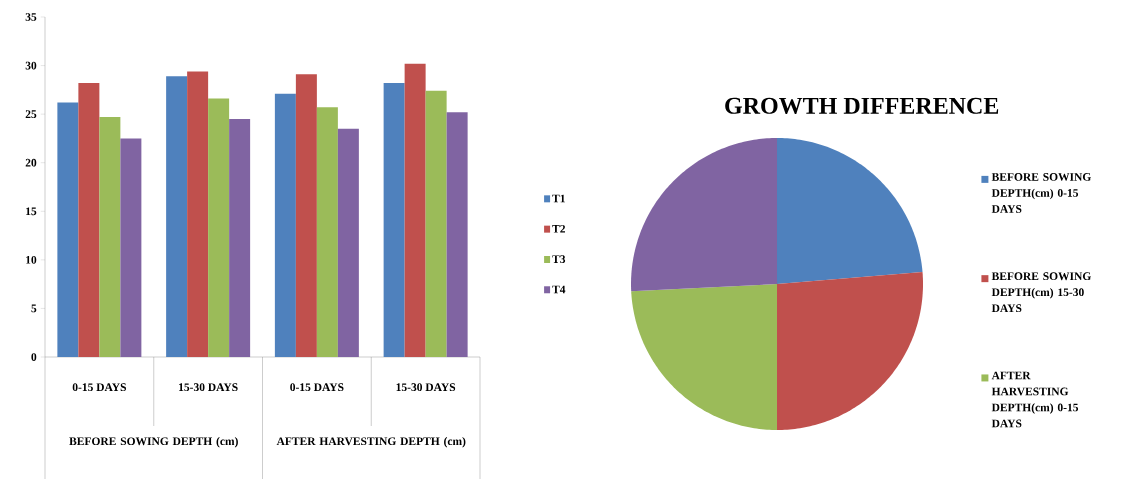 Image resolution: width=1134 pixels, height=479 pixels. What do you see at coordinates (1041, 193) in the screenshot?
I see `legend-label: BEFORE SOWING DEPTH(cm) 0-15 DAYS` at bounding box center [1041, 193].